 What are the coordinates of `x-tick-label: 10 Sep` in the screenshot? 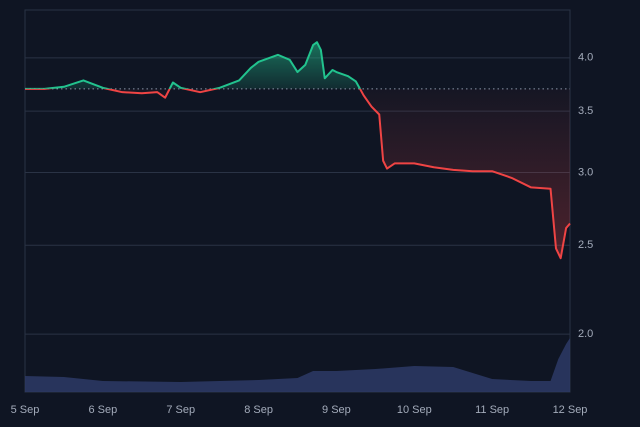 It's located at (414, 410).